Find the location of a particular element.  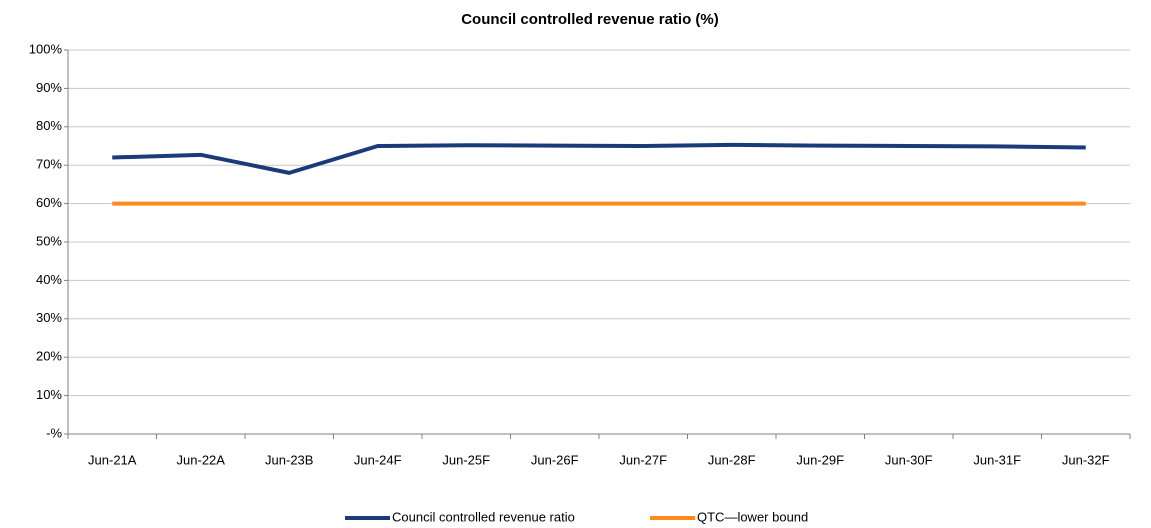

x-tick-label: Jun-29F is located at coordinates (820, 459).